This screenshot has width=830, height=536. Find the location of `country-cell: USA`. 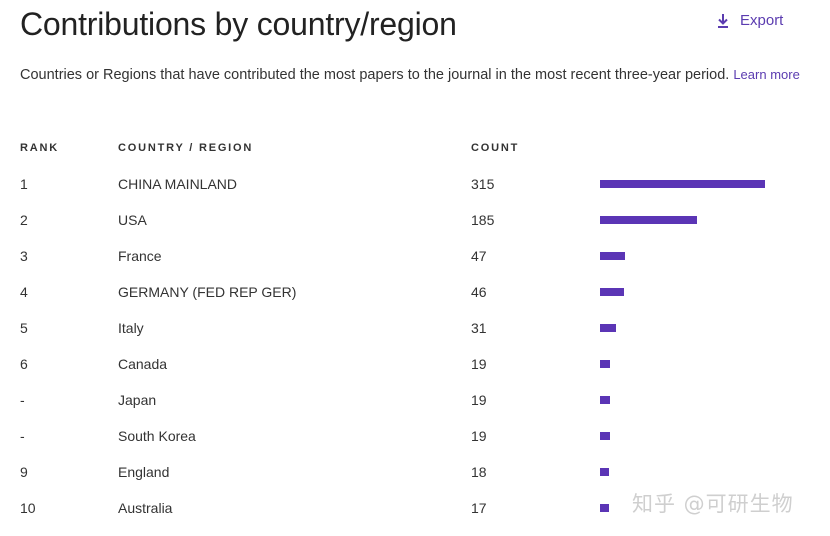

country-cell: USA is located at coordinates (132, 220).